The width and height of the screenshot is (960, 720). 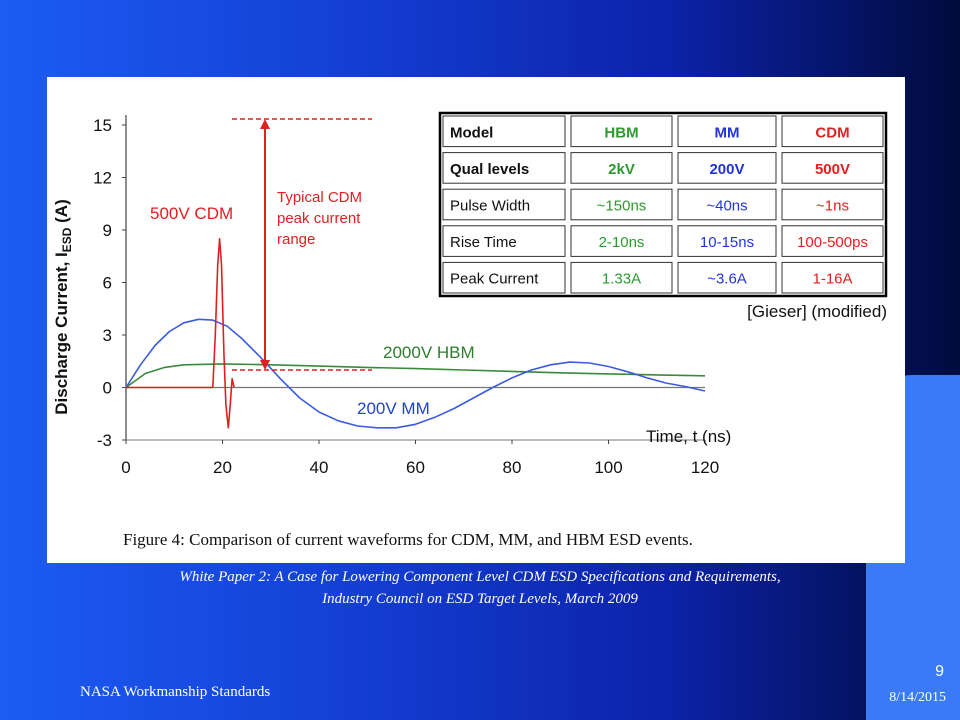 What do you see at coordinates (107, 335) in the screenshot?
I see `y-tick-label: 3` at bounding box center [107, 335].